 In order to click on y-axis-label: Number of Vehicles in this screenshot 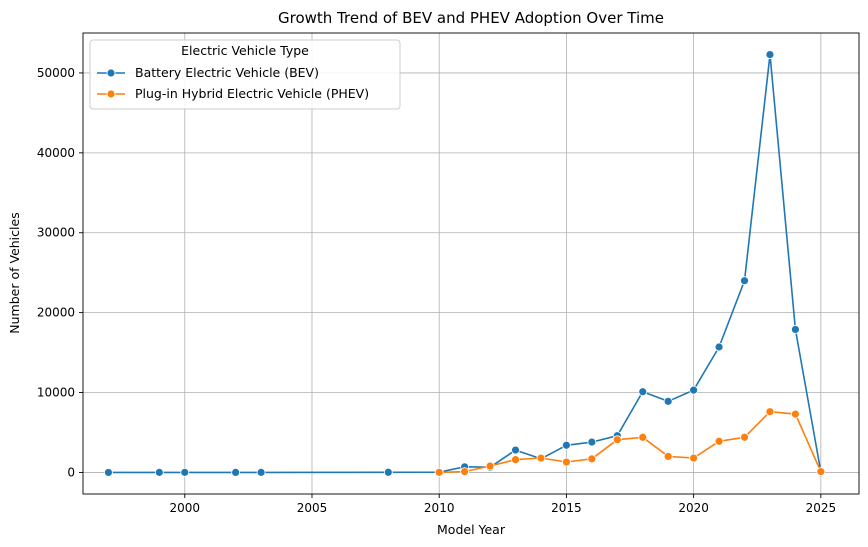, I will do `click(14, 272)`.